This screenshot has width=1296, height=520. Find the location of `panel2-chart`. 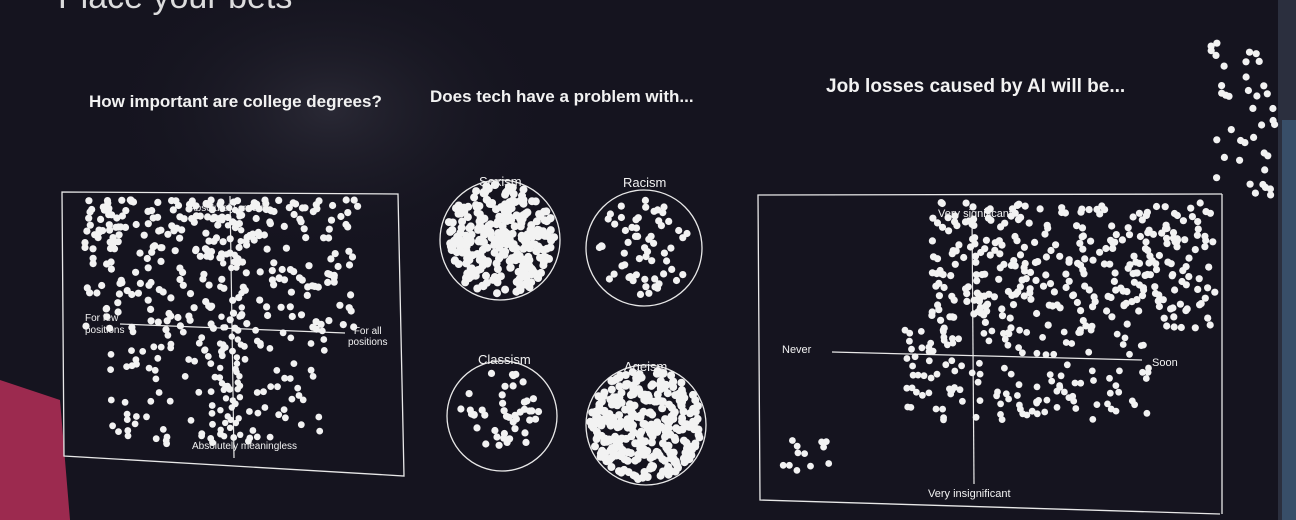

panel2-chart is located at coordinates (573, 332).